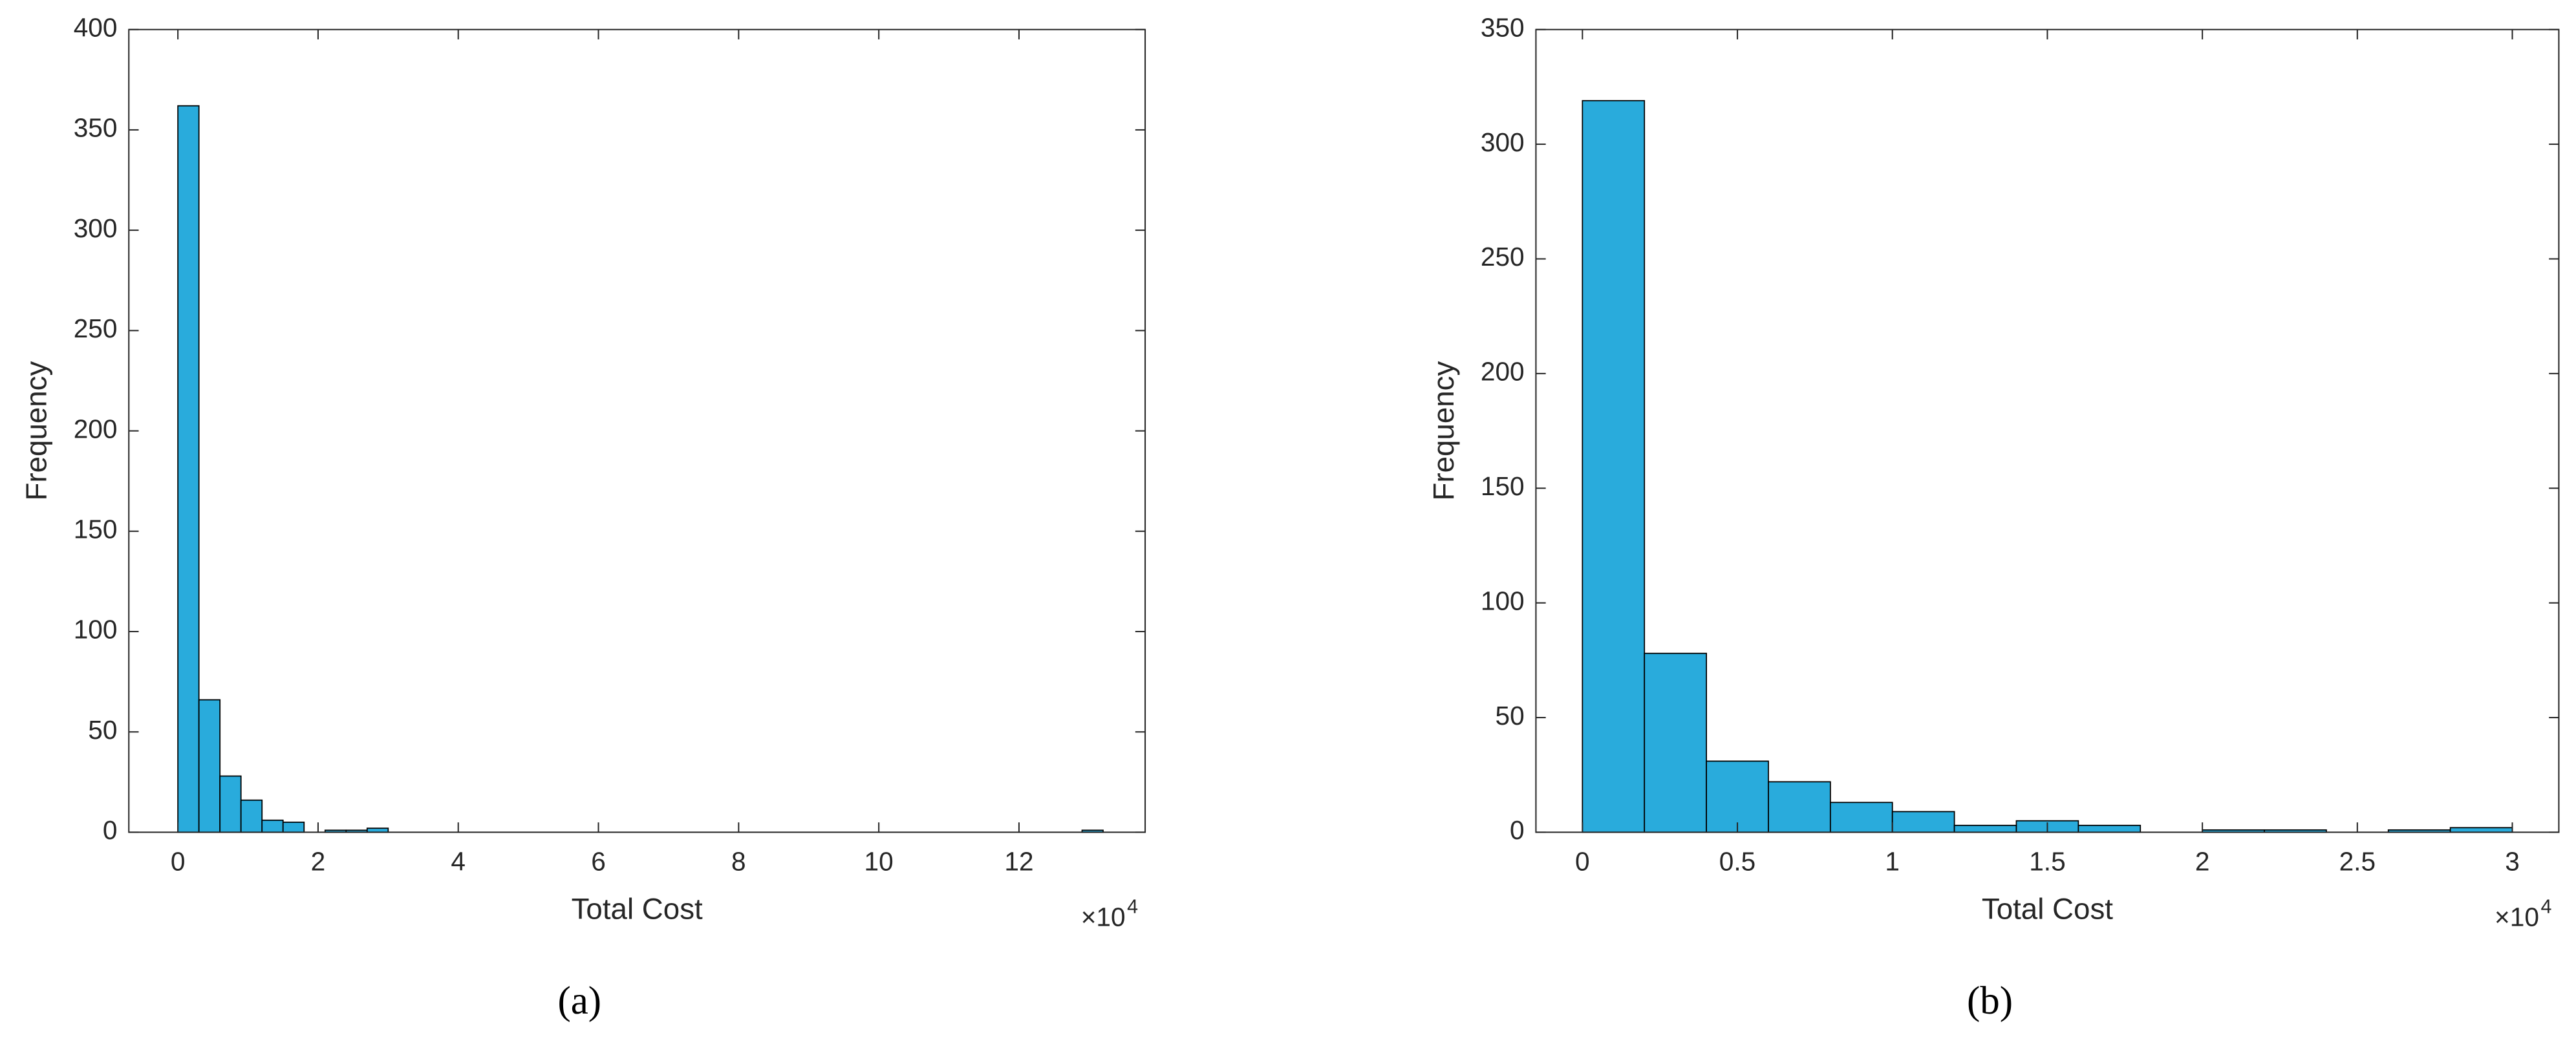  Describe the element at coordinates (2357, 861) in the screenshot. I see `x-tick-label: 2.5` at that location.